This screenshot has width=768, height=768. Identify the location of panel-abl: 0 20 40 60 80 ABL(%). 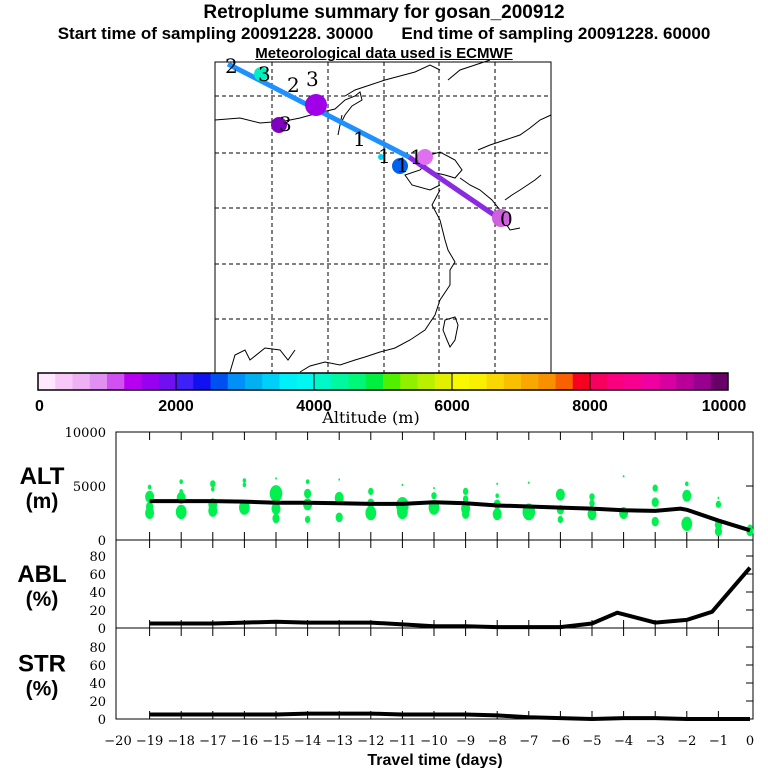
(385, 588).